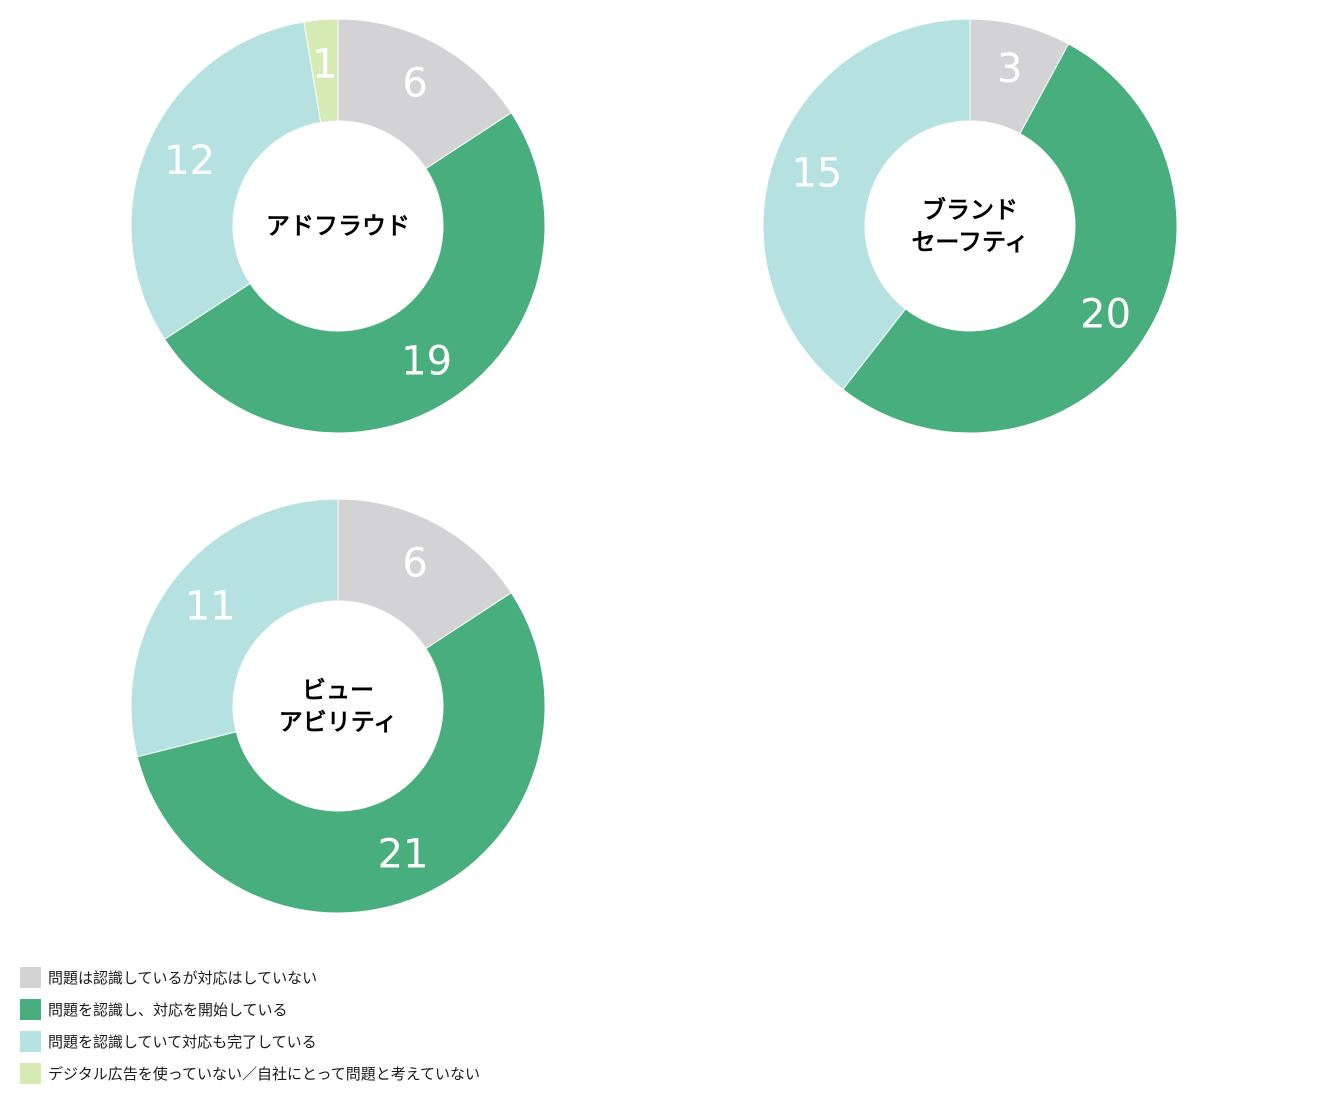 Image resolution: width=1330 pixels, height=1103 pixels. What do you see at coordinates (210, 606) in the screenshot?
I see `slice-value-label: 11` at bounding box center [210, 606].